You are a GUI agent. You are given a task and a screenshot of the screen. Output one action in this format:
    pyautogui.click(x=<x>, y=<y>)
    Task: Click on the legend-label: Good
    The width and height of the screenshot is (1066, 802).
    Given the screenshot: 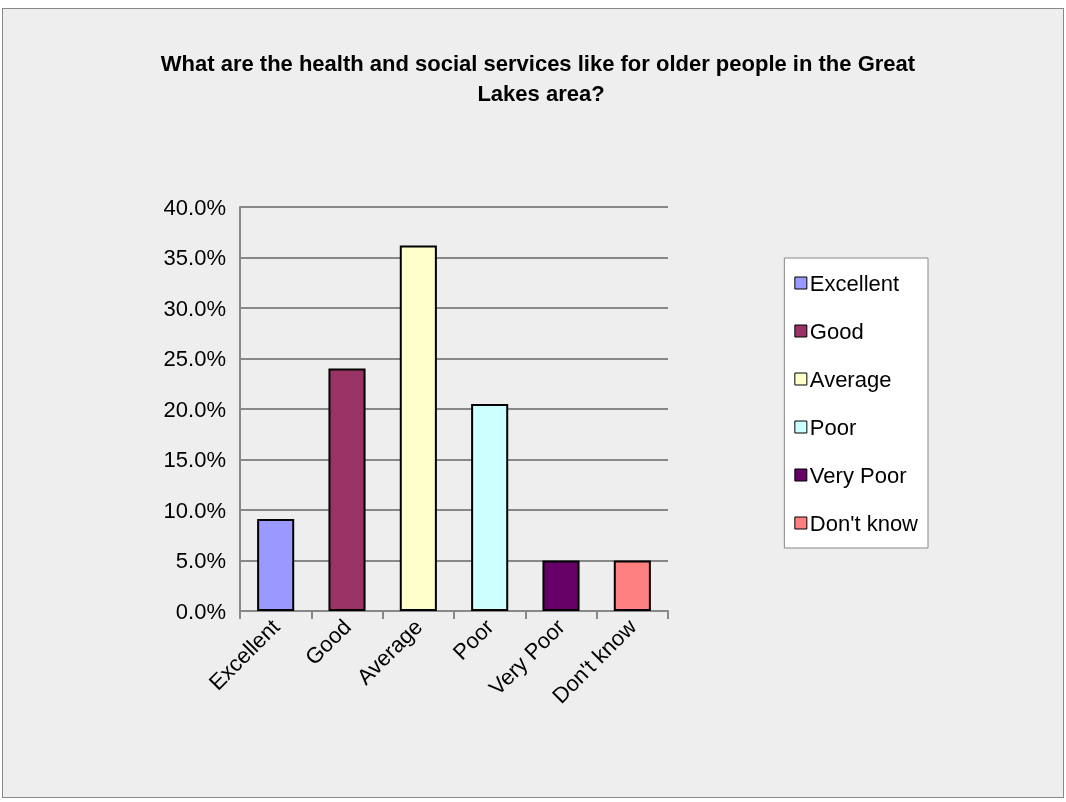 What is the action you would take?
    pyautogui.click(x=836, y=331)
    